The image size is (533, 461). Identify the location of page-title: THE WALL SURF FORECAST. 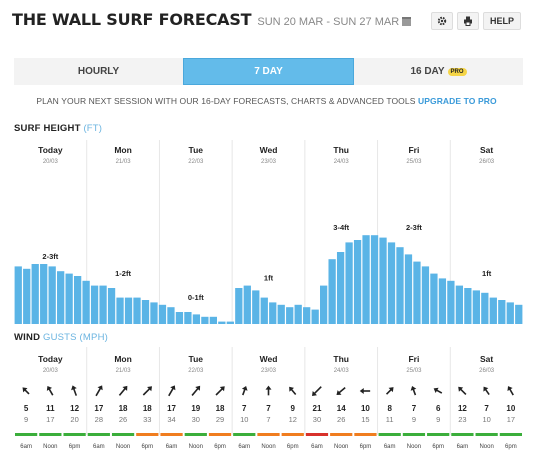
(132, 19).